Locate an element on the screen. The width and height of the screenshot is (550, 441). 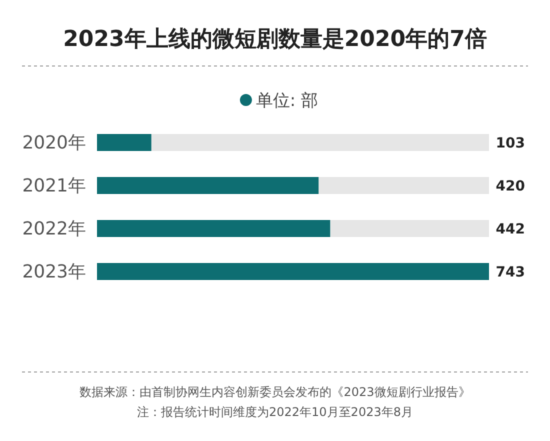
chart-title: 2023年上线的微短剧数量是2020年的7倍 is located at coordinates (275, 39).